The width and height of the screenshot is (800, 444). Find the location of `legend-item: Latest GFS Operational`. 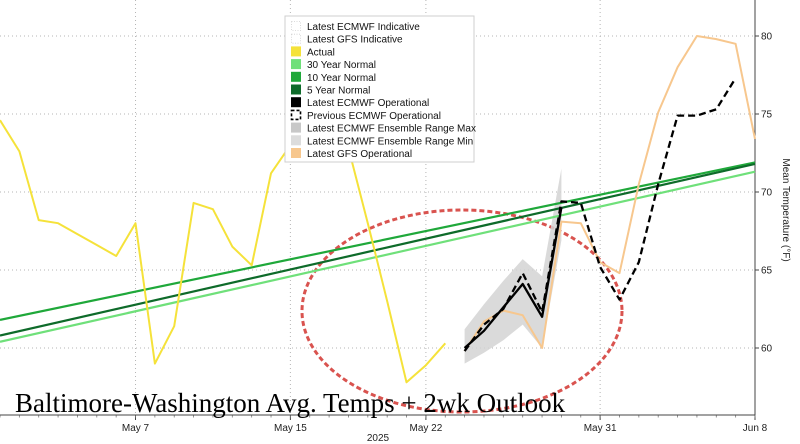

legend-item: Latest GFS Operational is located at coordinates (351, 154).